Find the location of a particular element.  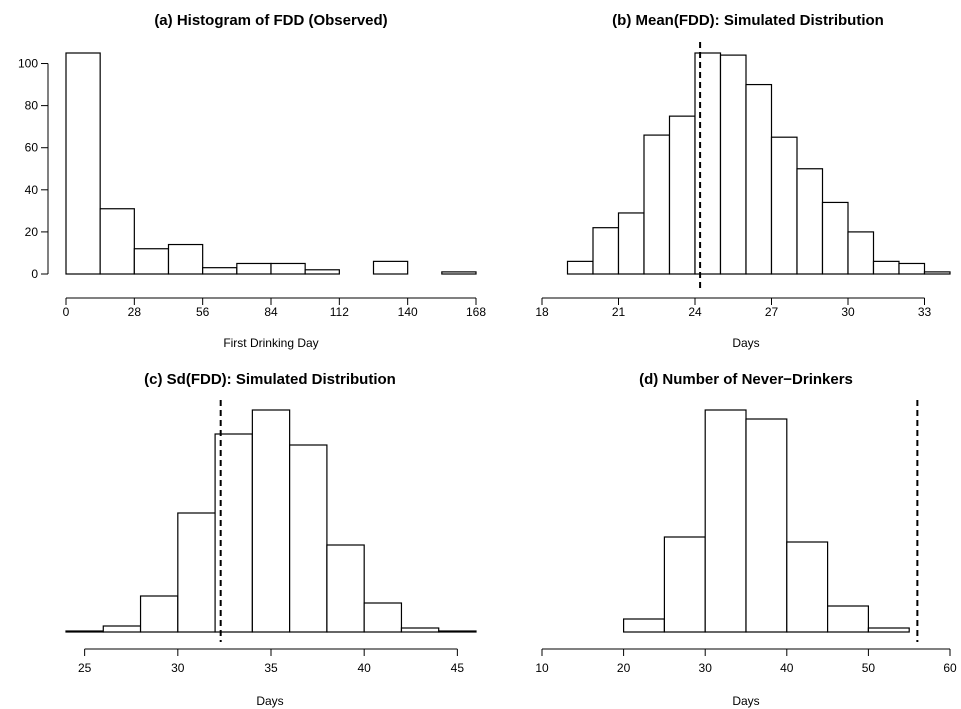

panel-c-x-tick-label: 45 is located at coordinates (458, 668).